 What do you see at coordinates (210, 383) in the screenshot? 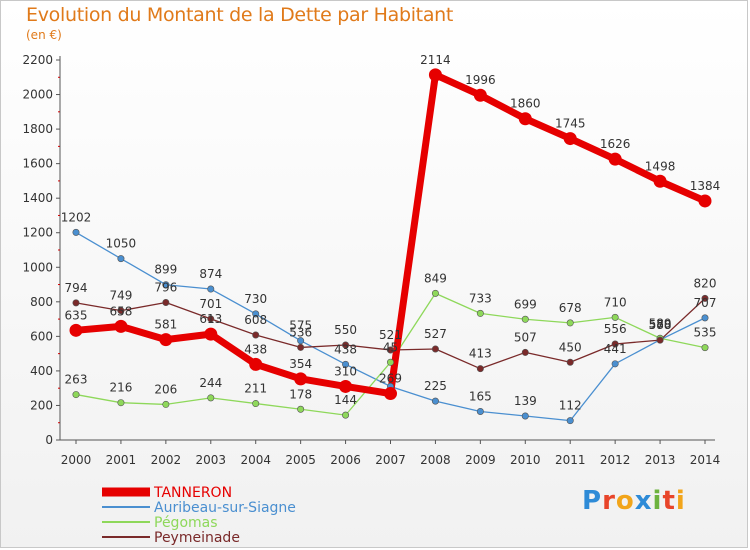
I see `data-label: 244` at bounding box center [210, 383].